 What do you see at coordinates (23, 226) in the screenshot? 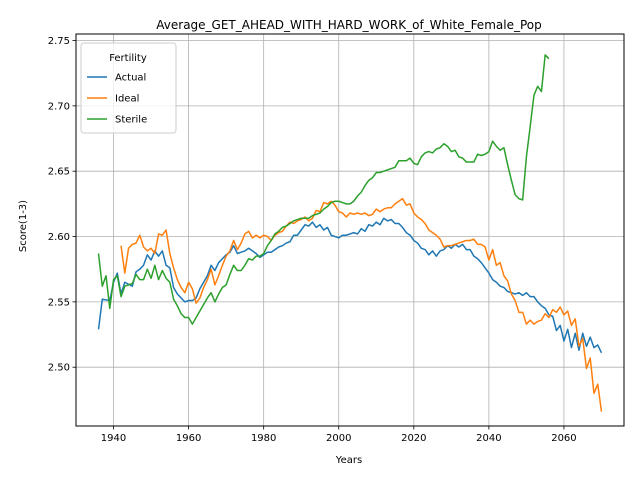
I see `y-axis-label: Score(1-3)` at bounding box center [23, 226].